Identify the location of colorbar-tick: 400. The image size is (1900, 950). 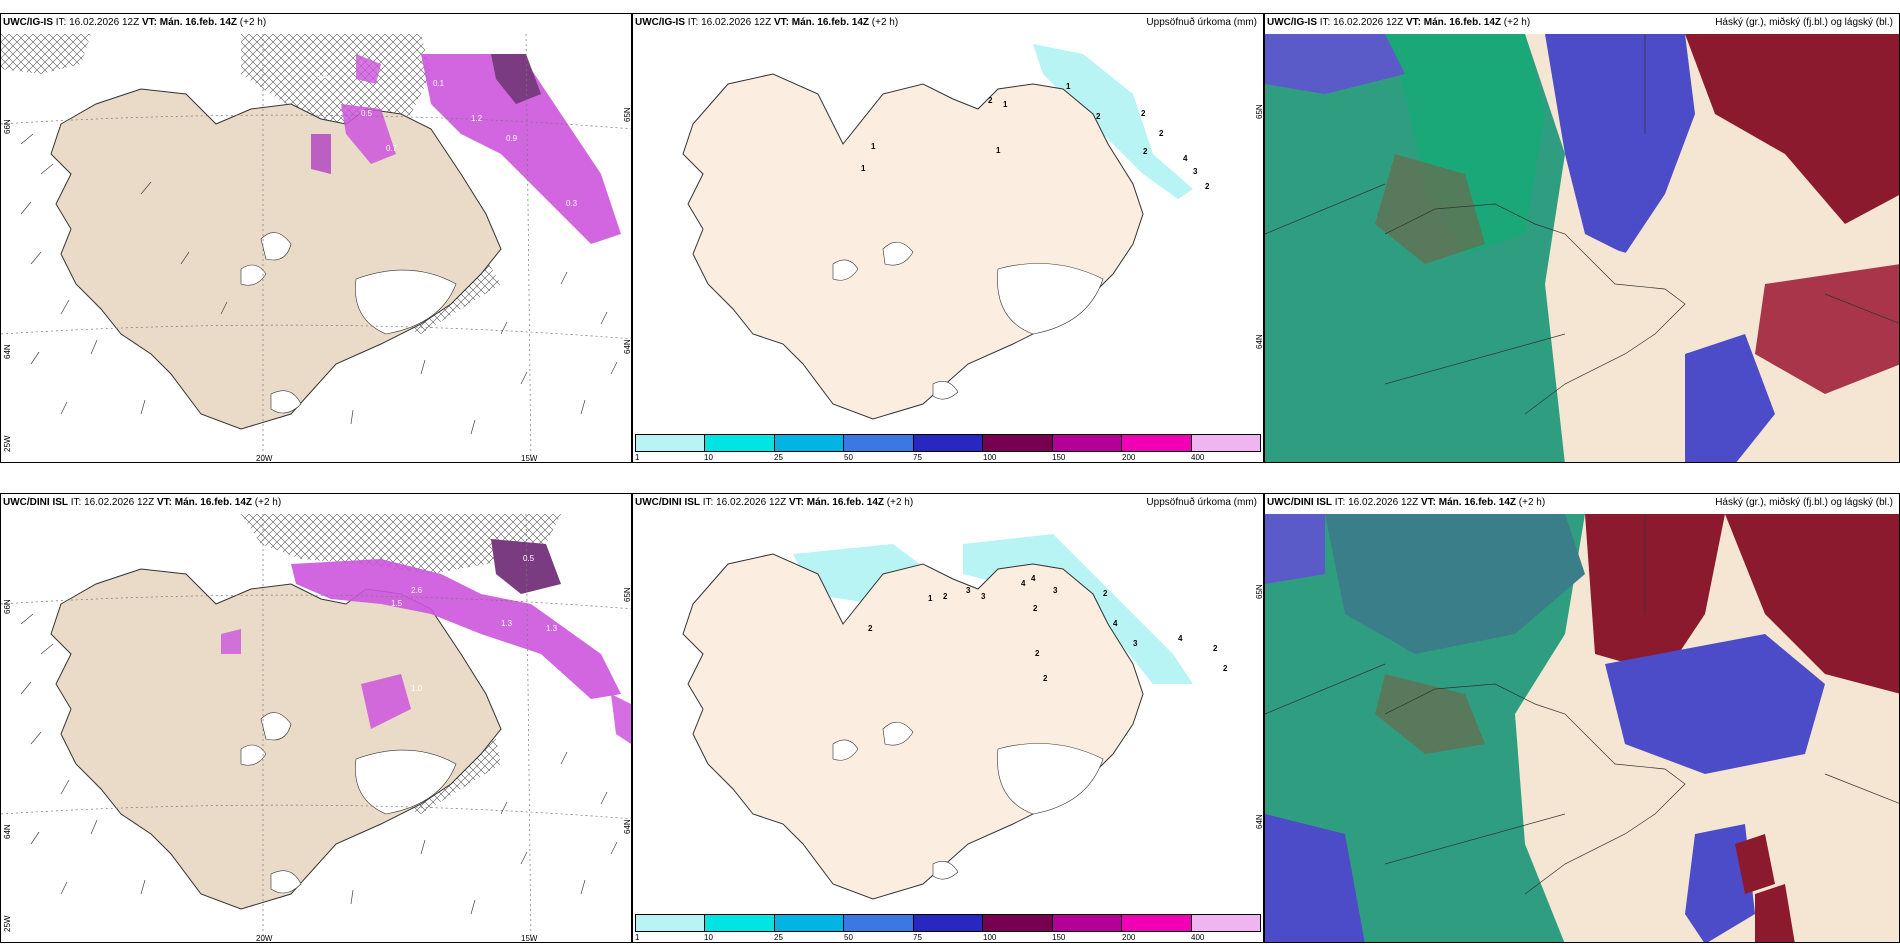
(1198, 457).